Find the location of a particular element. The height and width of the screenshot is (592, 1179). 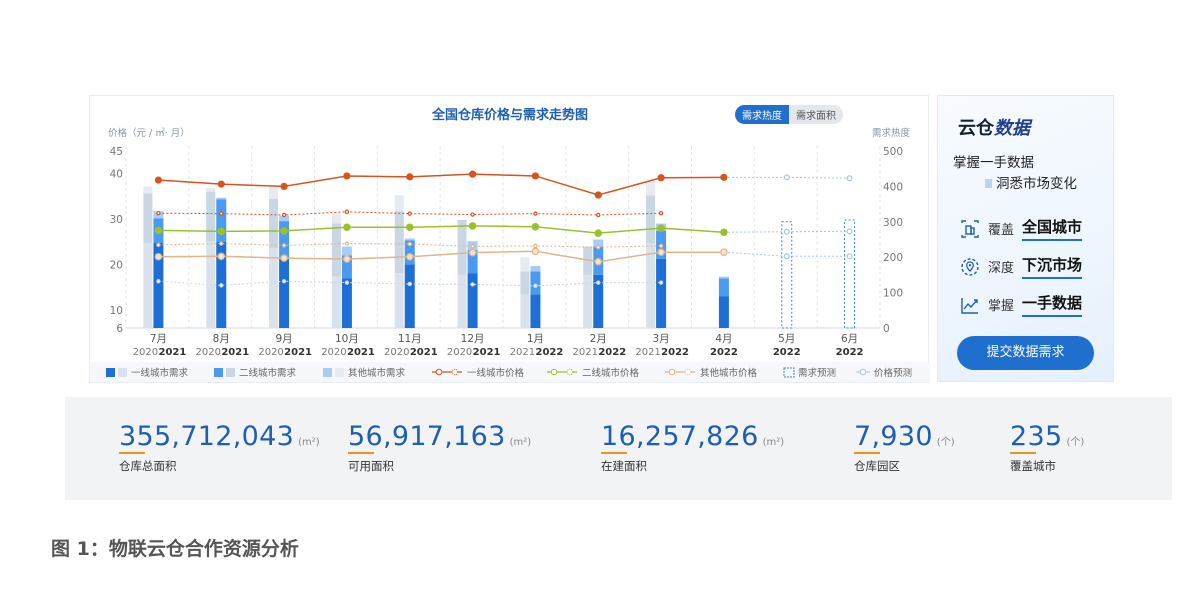

feature-data-bold: 一手数据 is located at coordinates (1052, 304).